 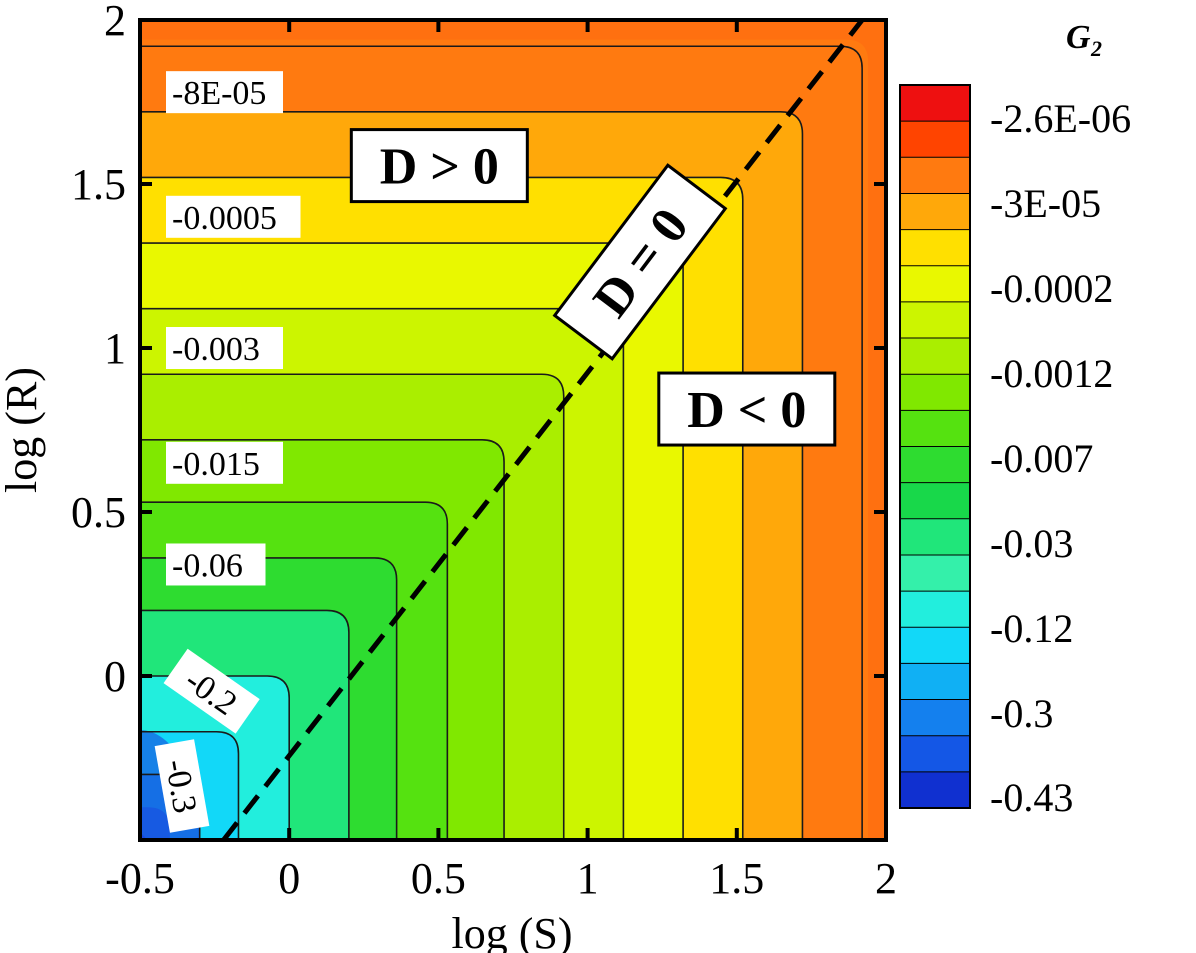 I want to click on x-tick-label: 1, so click(x=588, y=878).